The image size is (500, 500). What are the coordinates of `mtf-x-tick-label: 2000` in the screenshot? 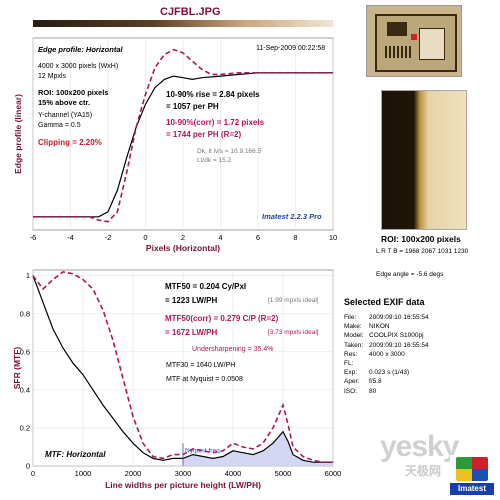 It's located at (133, 473).